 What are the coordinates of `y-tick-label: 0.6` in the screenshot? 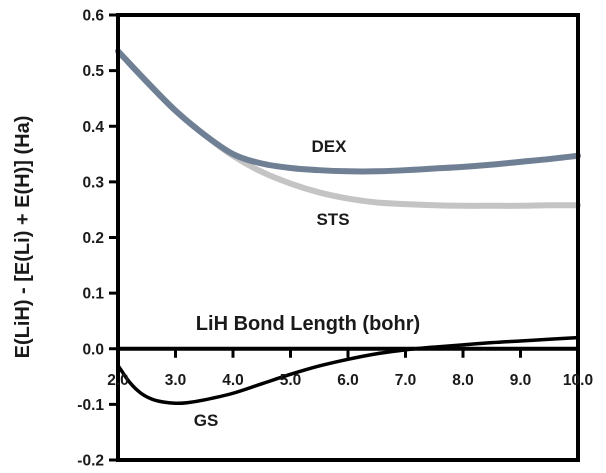 It's located at (93, 16).